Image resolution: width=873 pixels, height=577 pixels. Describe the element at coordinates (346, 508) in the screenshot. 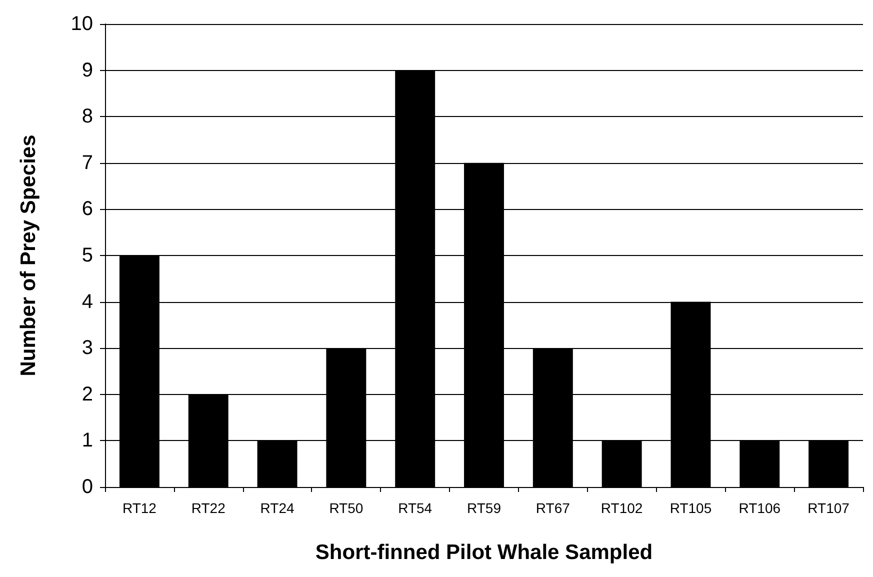

I see `x-tick-label: RT50` at that location.